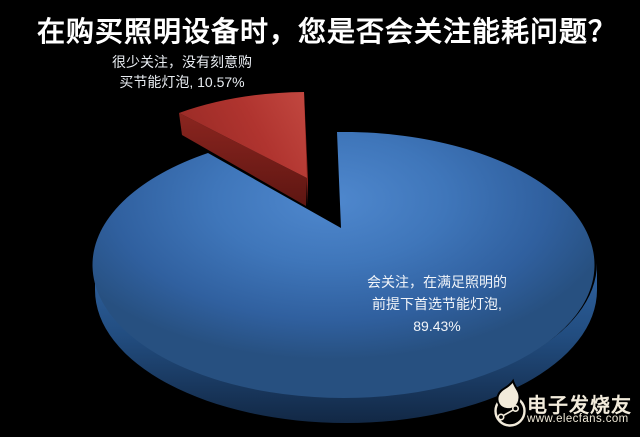  Describe the element at coordinates (326, 31) in the screenshot. I see `chart-title: 在购买照明设备时，您是否会关注能耗问题？` at that location.